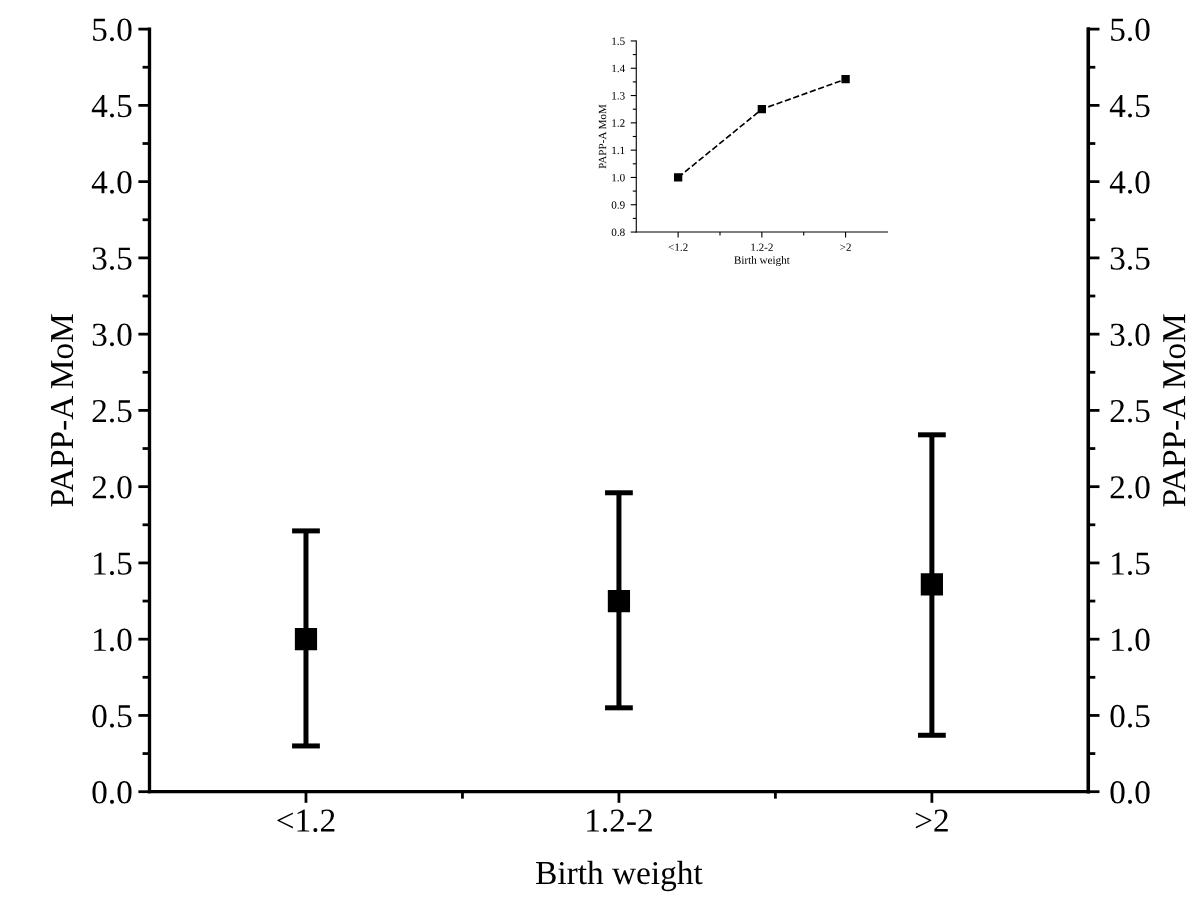 The image size is (1196, 910). What do you see at coordinates (112, 792) in the screenshot?
I see `y-tick-label: 0.0` at bounding box center [112, 792].